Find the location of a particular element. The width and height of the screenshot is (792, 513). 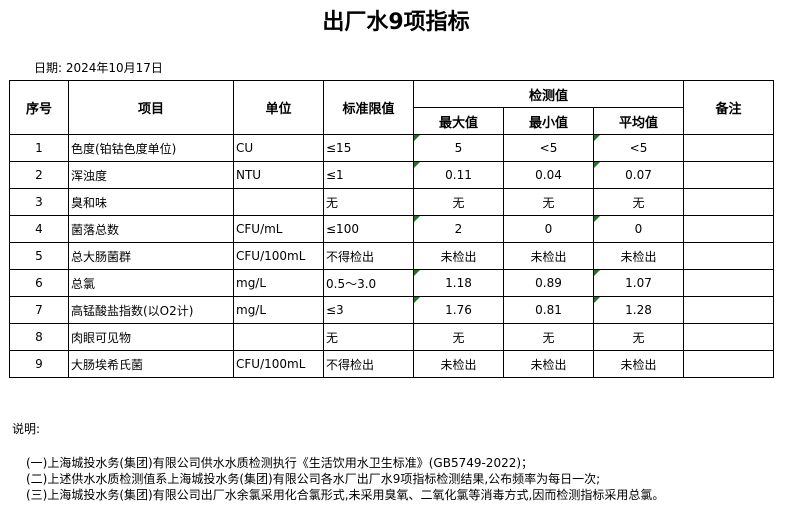

table-row: 1 色度(铂钴色度单位) CU ≤15 5 <5 <5 is located at coordinates (391, 148).